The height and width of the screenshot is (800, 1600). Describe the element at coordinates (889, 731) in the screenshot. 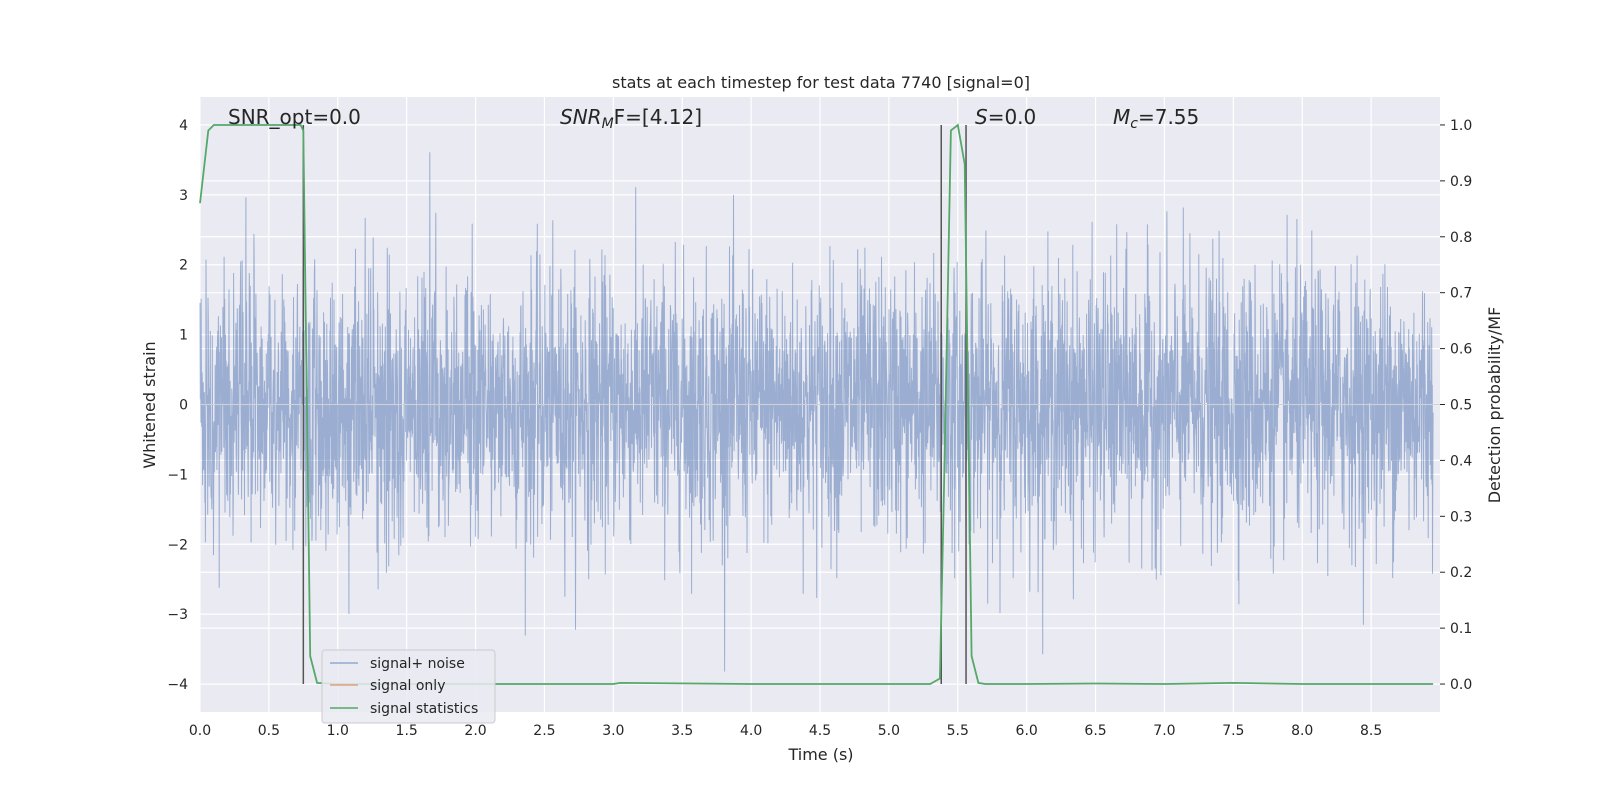

I see `x-tick-label: 5.0` at that location.